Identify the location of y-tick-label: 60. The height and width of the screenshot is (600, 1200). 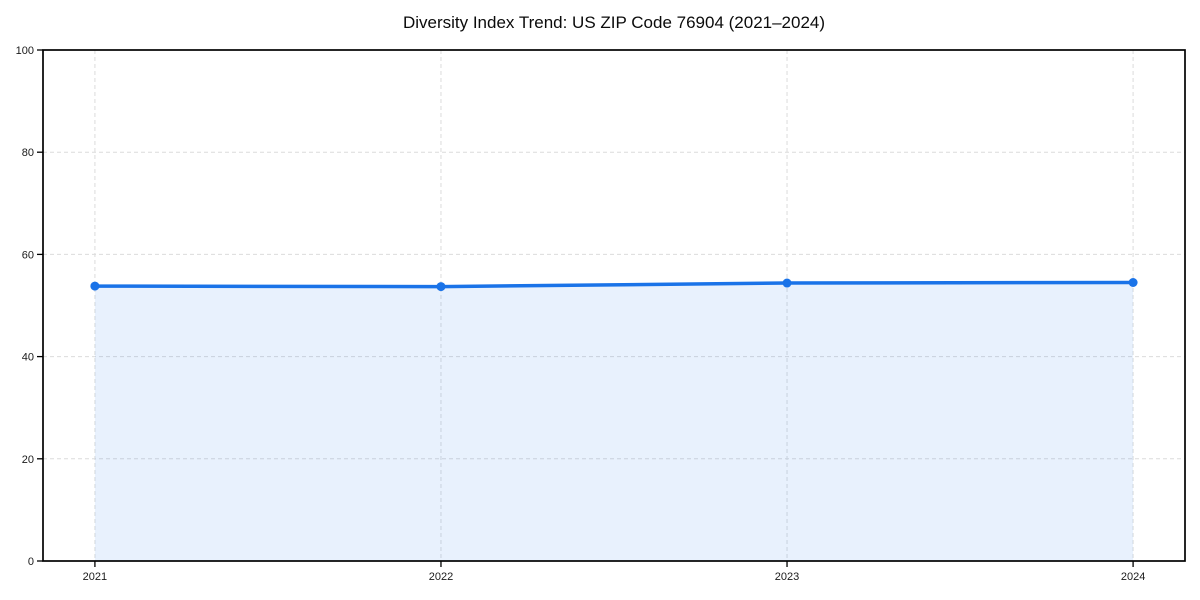
(28, 255).